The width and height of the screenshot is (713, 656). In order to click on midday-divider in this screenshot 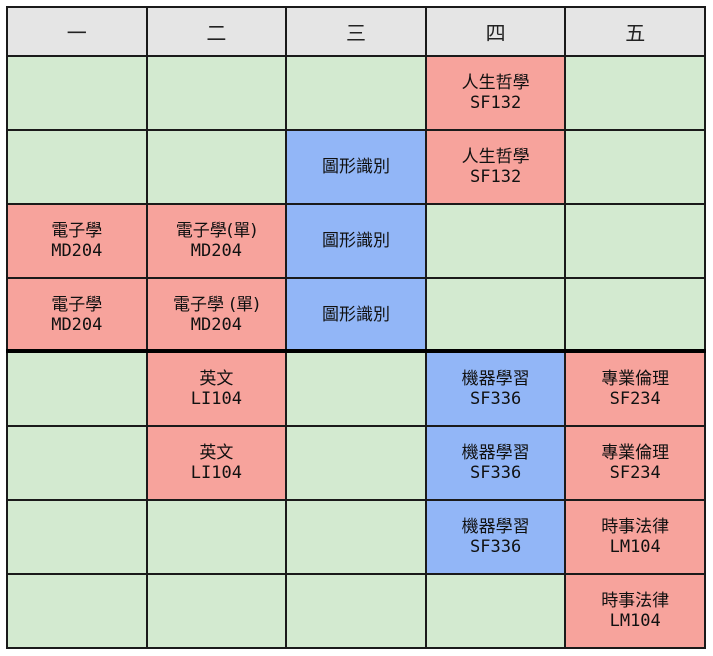, I will do `click(356, 351)`.